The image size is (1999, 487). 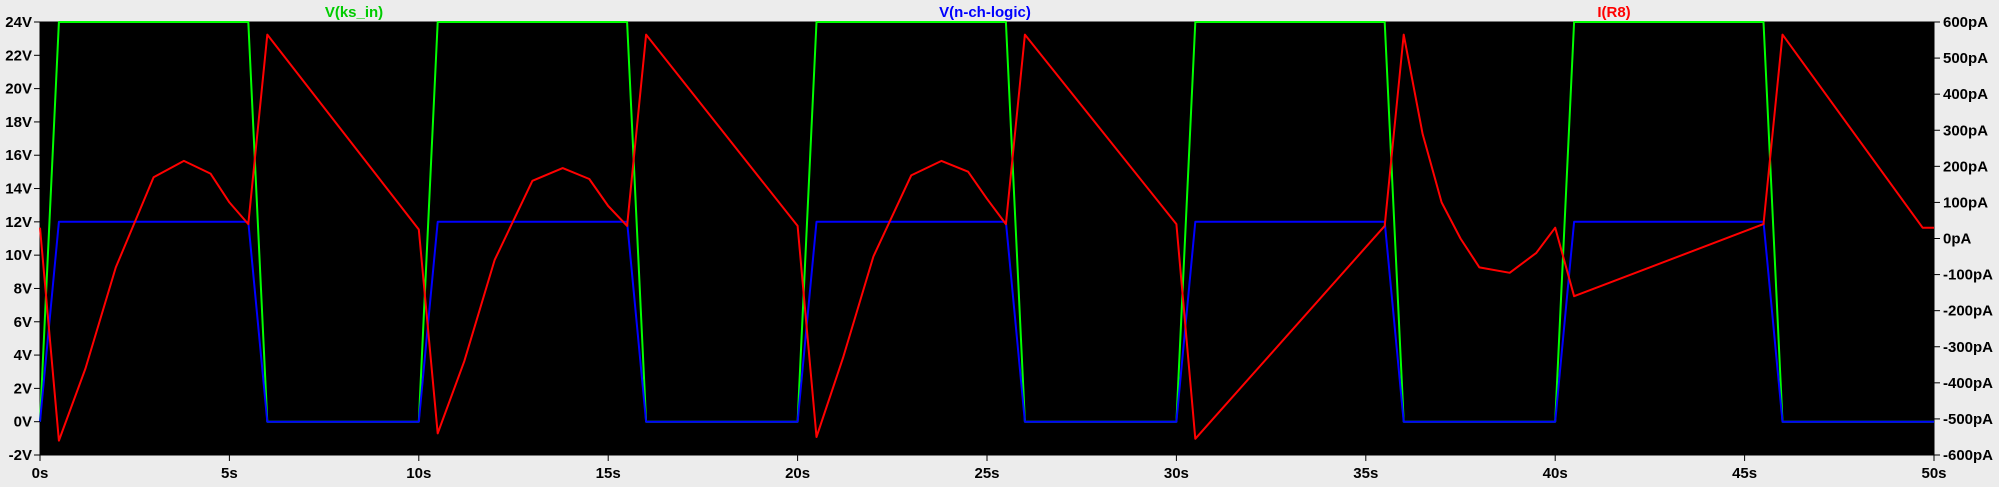 What do you see at coordinates (1965, 22) in the screenshot?
I see `right-tick-label: 600pA` at bounding box center [1965, 22].